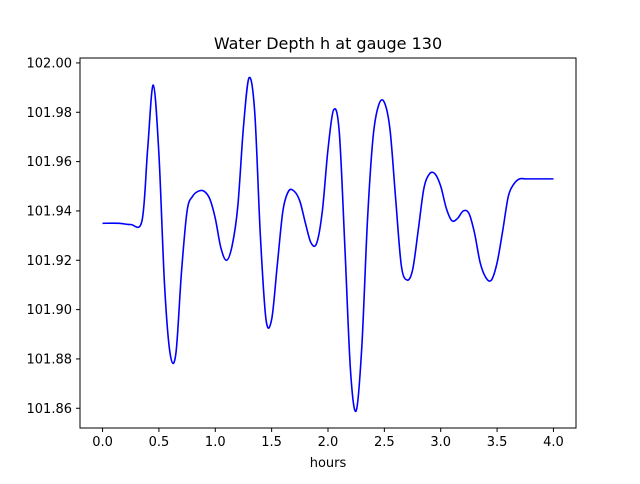 The width and height of the screenshot is (640, 484). Describe the element at coordinates (384, 442) in the screenshot. I see `x-tick-label: 2.5` at that location.